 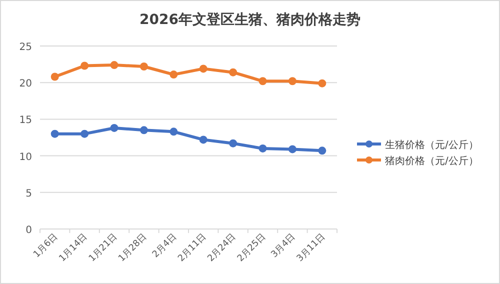 I want to click on x-tick-label: 1月21日, so click(x=103, y=248).